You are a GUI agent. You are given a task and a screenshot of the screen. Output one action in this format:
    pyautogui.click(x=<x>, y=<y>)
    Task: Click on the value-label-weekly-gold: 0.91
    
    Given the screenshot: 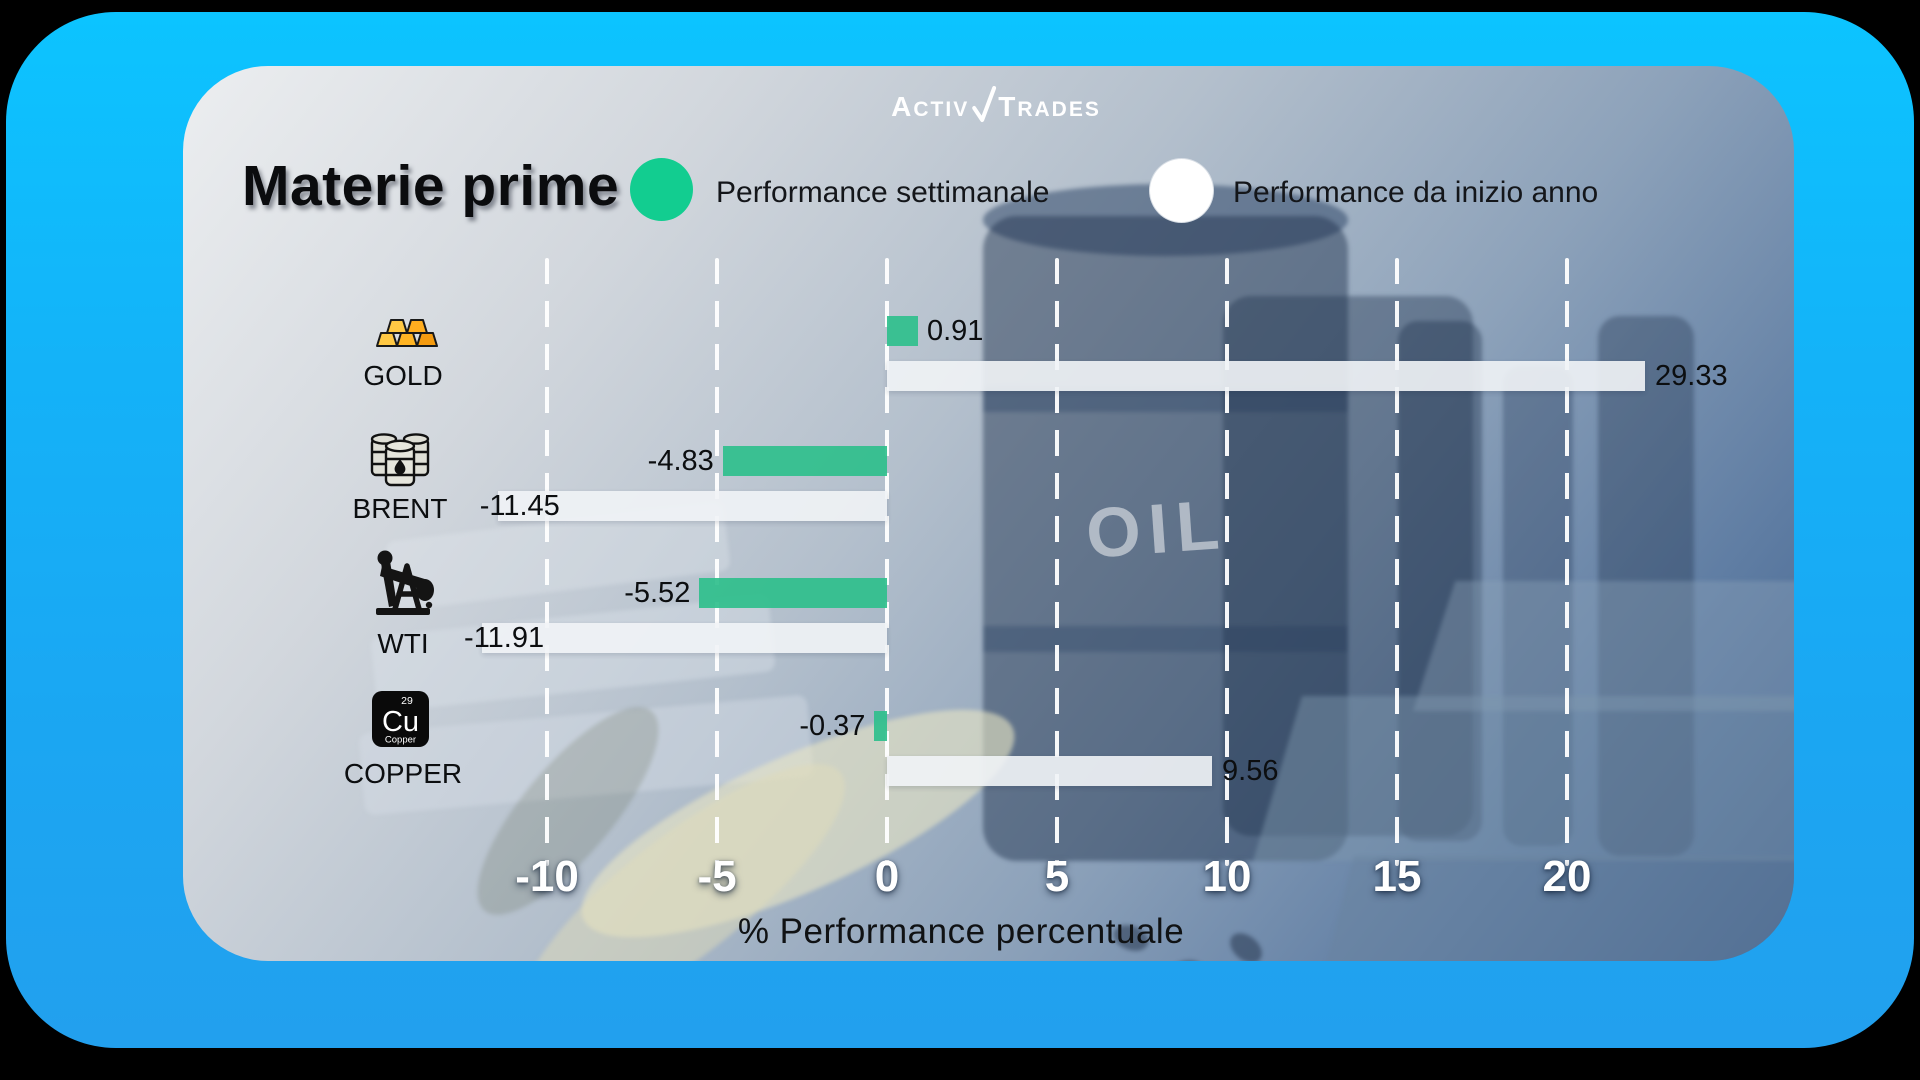 What is the action you would take?
    pyautogui.click(x=955, y=331)
    